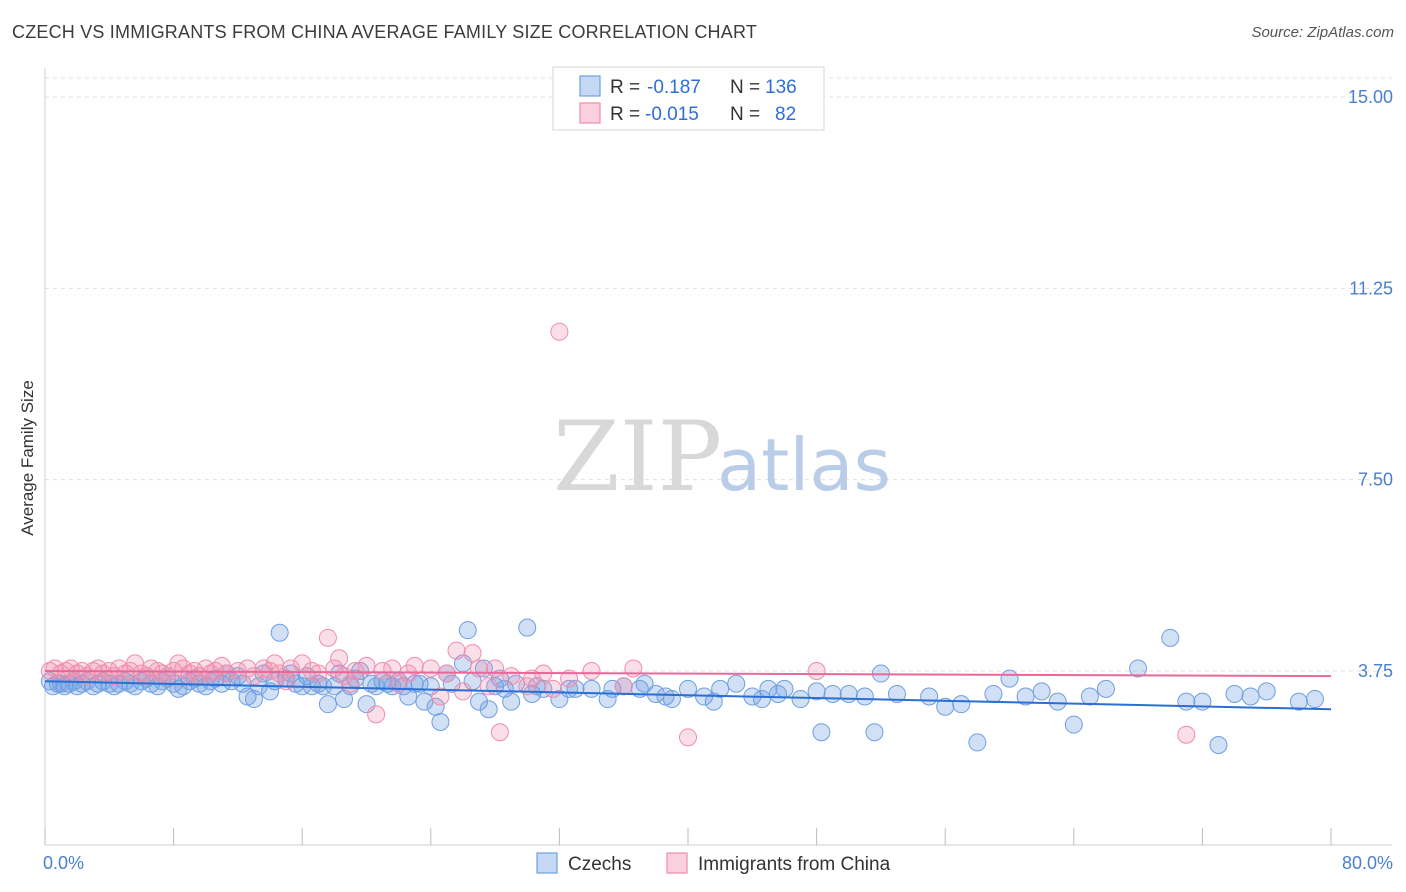 This screenshot has width=1406, height=892. Describe the element at coordinates (27, 458) in the screenshot. I see `y-axis-label: Average Family Size` at that location.